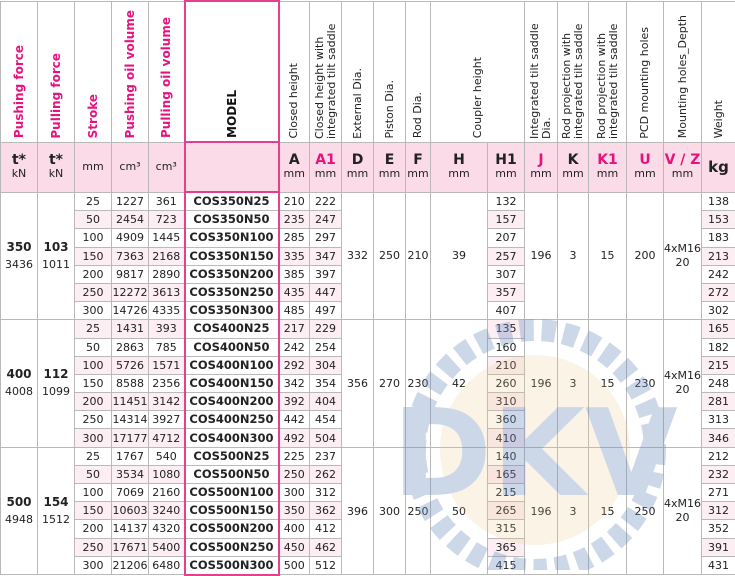 The height and width of the screenshot is (576, 735). What do you see at coordinates (167, 292) in the screenshot?
I see `pulling-oil-volume-cell: 3613` at bounding box center [167, 292].